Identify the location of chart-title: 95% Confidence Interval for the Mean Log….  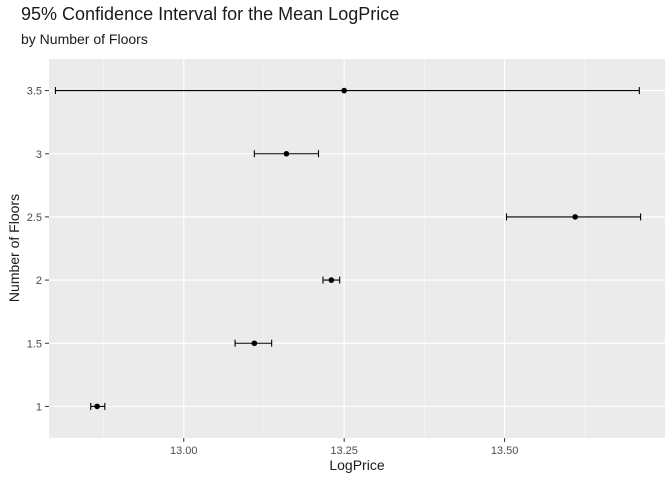
(210, 14).